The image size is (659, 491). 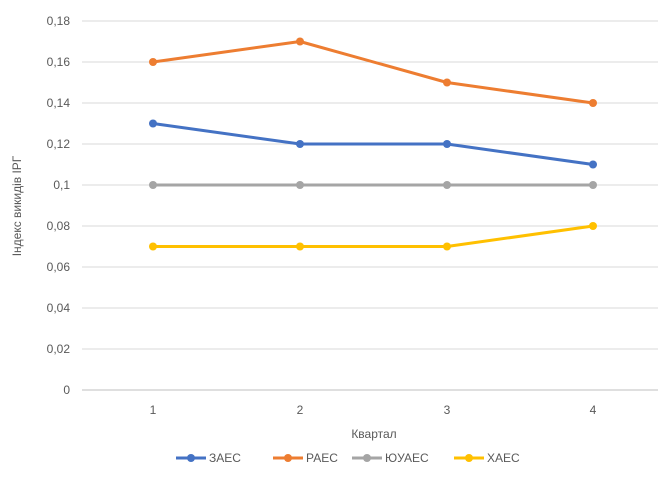 I want to click on legend-label: ЗАЕС, so click(x=225, y=458).